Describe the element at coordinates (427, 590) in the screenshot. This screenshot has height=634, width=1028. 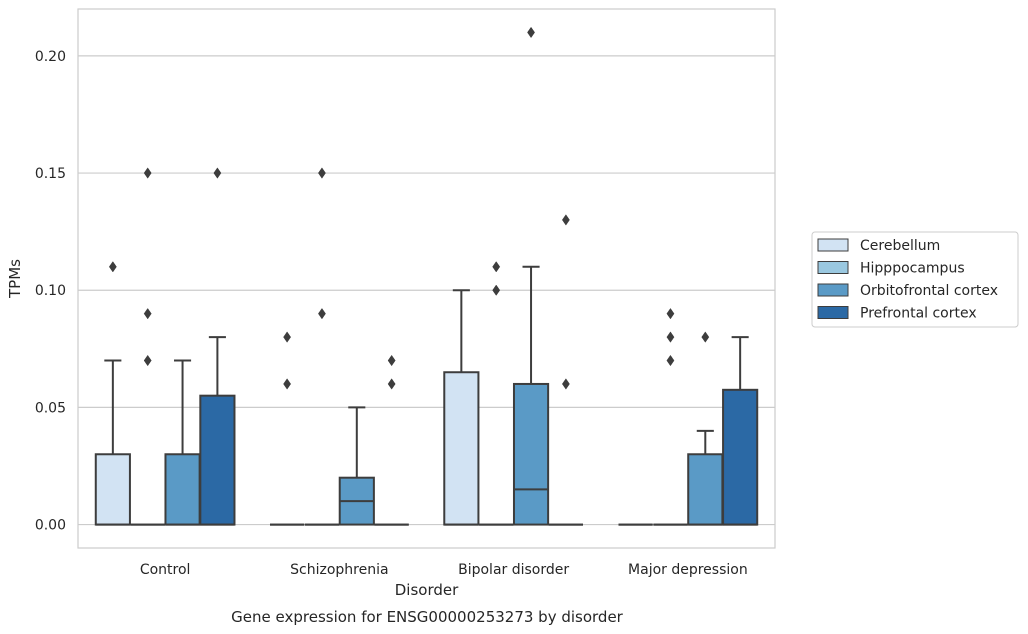
I see `x-axis-label: Disorder` at that location.